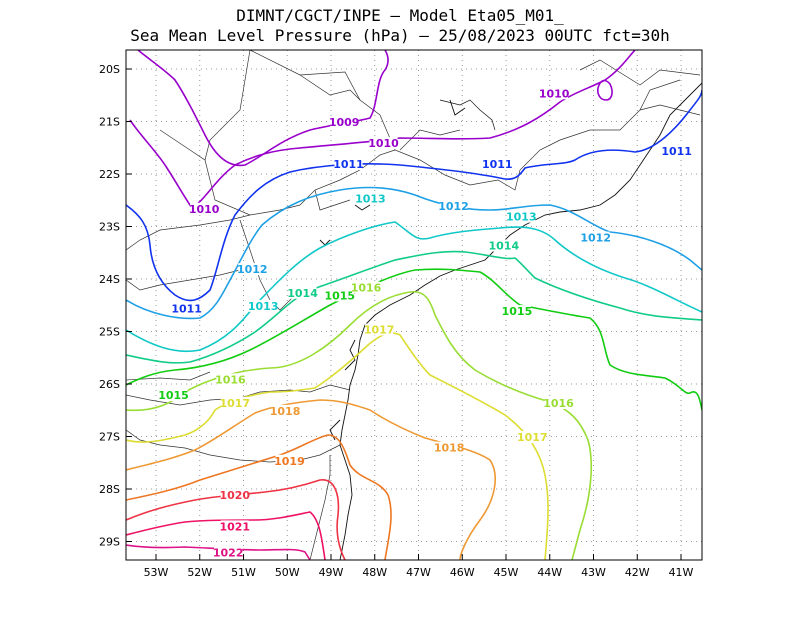 The height and width of the screenshot is (618, 800). I want to click on lon-tick-label: 53W, so click(156, 572).